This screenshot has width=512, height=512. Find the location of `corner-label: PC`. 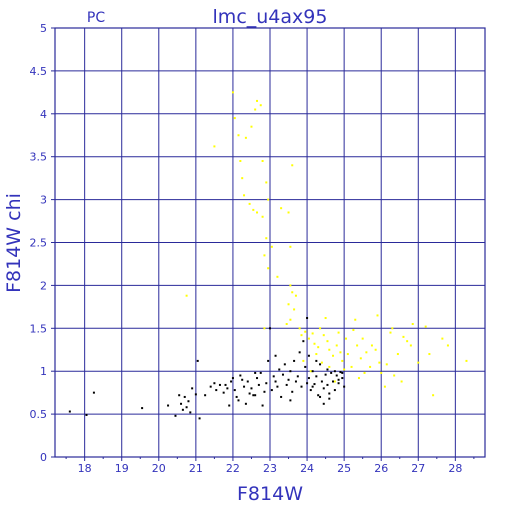

corner-label: PC is located at coordinates (96, 18).